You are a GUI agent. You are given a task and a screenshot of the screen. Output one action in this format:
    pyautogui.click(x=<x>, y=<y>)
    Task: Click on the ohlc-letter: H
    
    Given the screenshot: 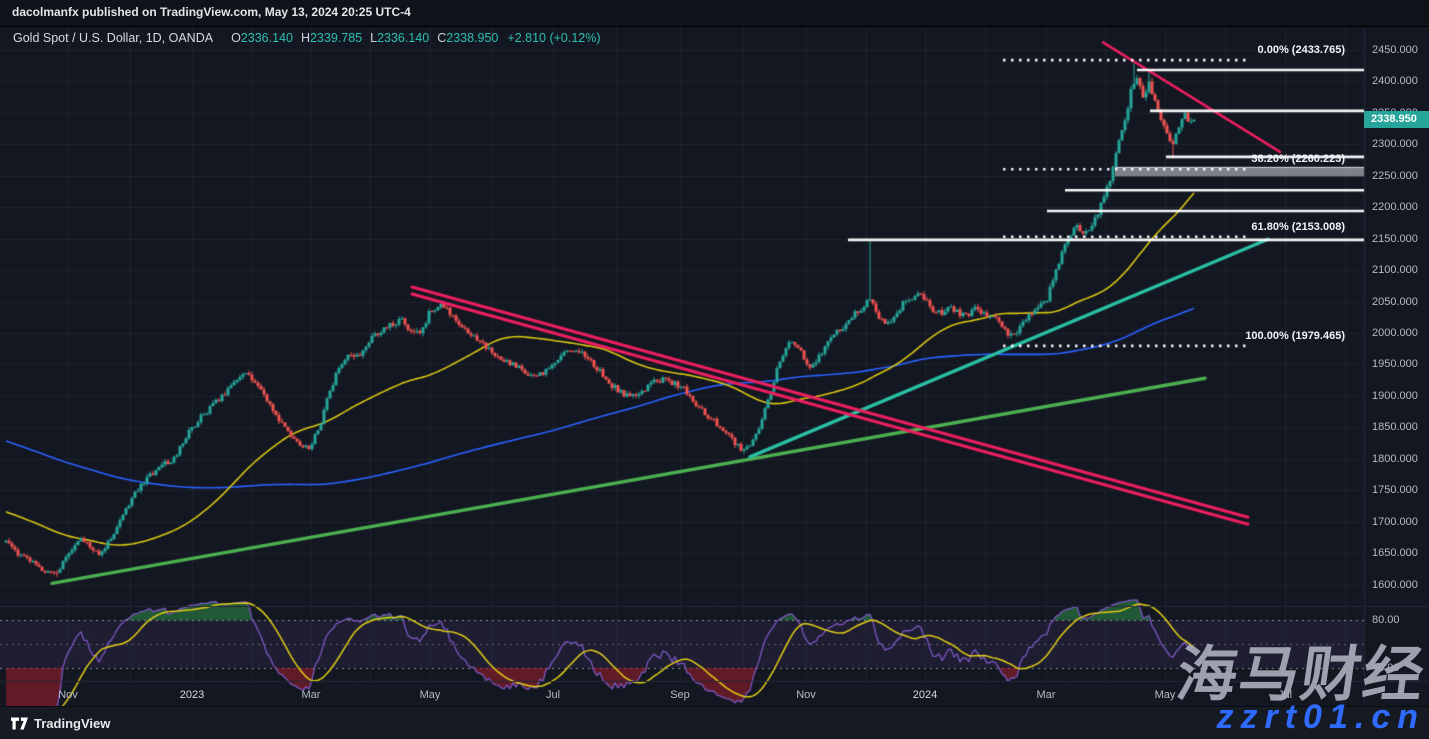 What is the action you would take?
    pyautogui.click(x=305, y=38)
    